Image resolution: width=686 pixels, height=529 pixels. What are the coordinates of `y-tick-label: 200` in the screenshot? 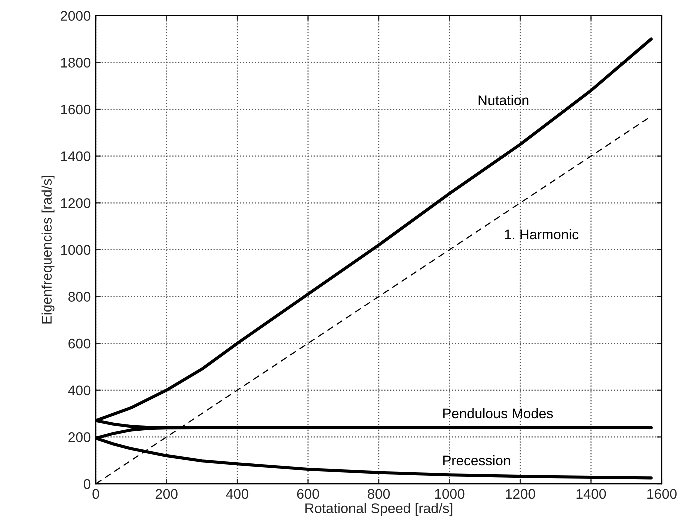 It's located at (79, 437).